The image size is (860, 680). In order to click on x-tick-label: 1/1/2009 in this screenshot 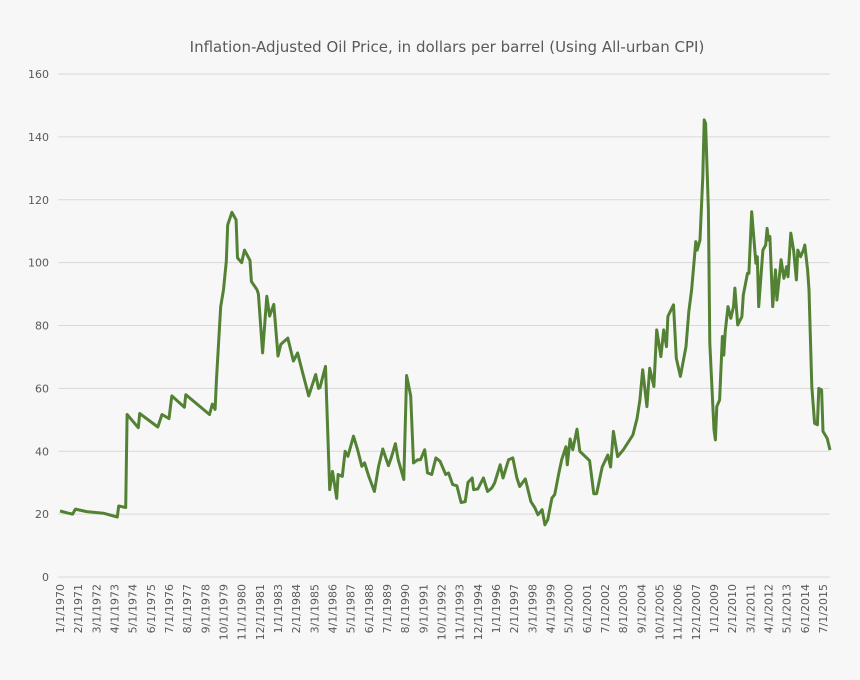, I will do `click(714, 608)`.